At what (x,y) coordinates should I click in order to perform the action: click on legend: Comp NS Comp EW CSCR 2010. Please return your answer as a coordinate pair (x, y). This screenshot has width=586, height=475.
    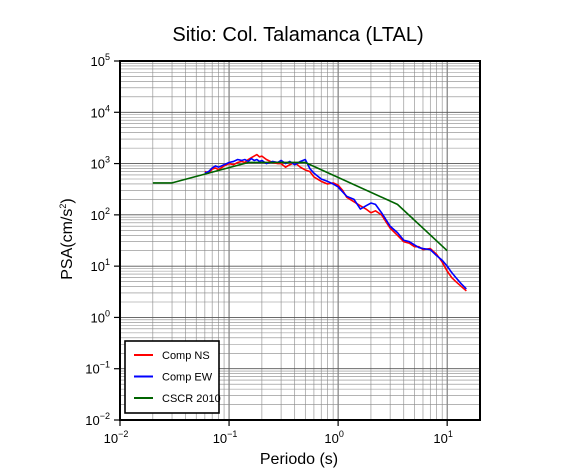
    Looking at the image, I should click on (172, 377).